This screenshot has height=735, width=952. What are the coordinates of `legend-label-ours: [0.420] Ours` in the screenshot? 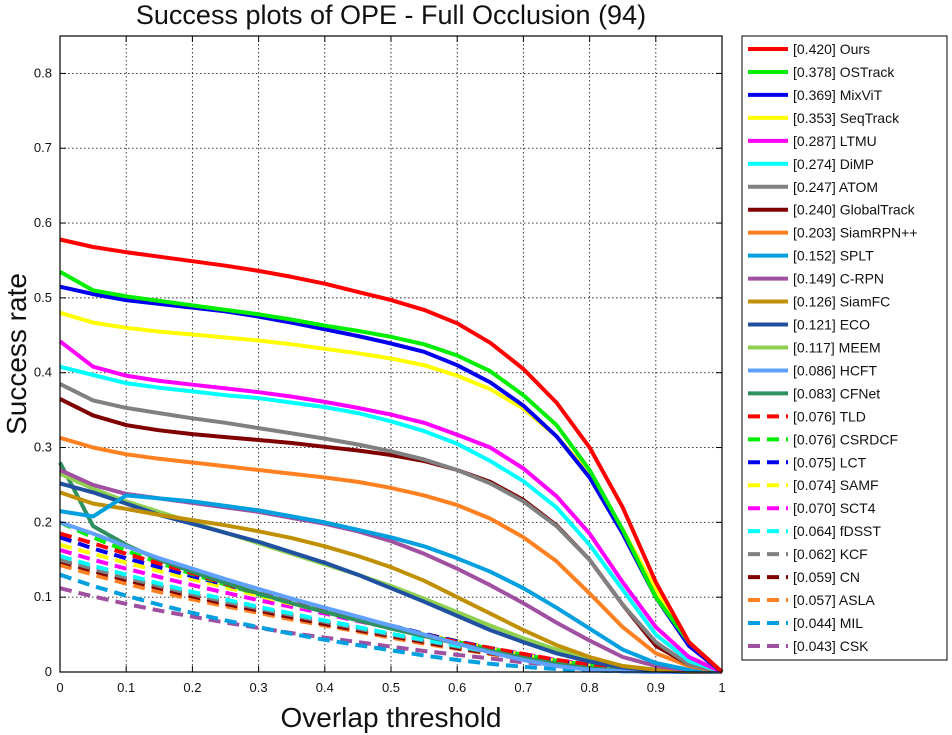 It's located at (831, 49).